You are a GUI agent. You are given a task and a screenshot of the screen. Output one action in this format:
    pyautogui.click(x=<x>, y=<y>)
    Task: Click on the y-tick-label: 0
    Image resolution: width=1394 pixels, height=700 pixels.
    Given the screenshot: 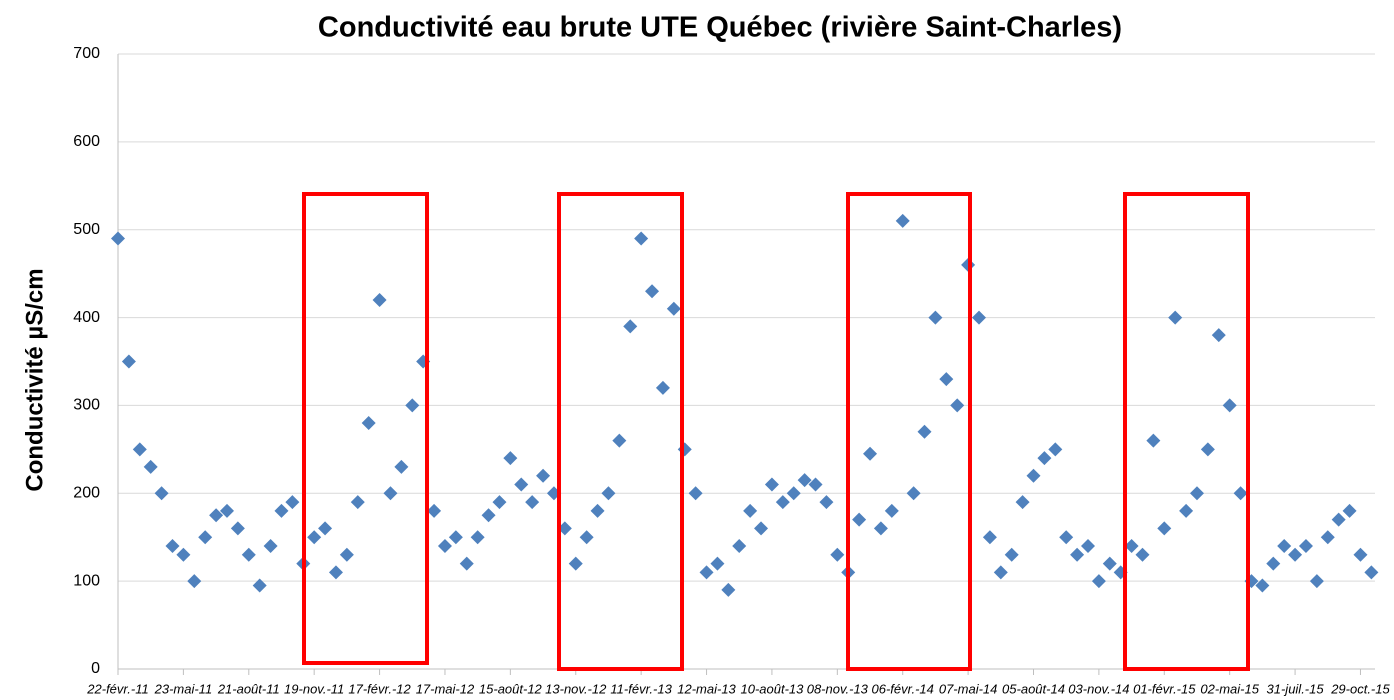 What is the action you would take?
    pyautogui.click(x=95, y=668)
    